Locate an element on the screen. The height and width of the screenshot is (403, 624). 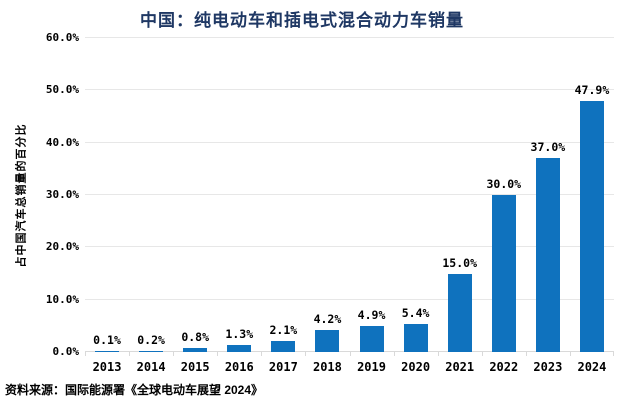
bar-slot: 0.8% 2015 is located at coordinates (195, 206).